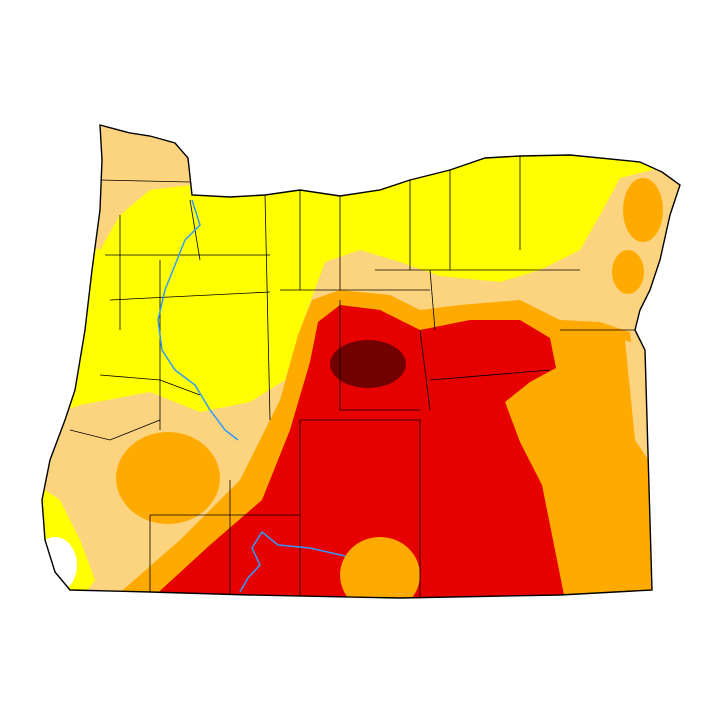 The image size is (720, 720). What do you see at coordinates (380, 567) in the screenshot?
I see `d2-area-south` at bounding box center [380, 567].